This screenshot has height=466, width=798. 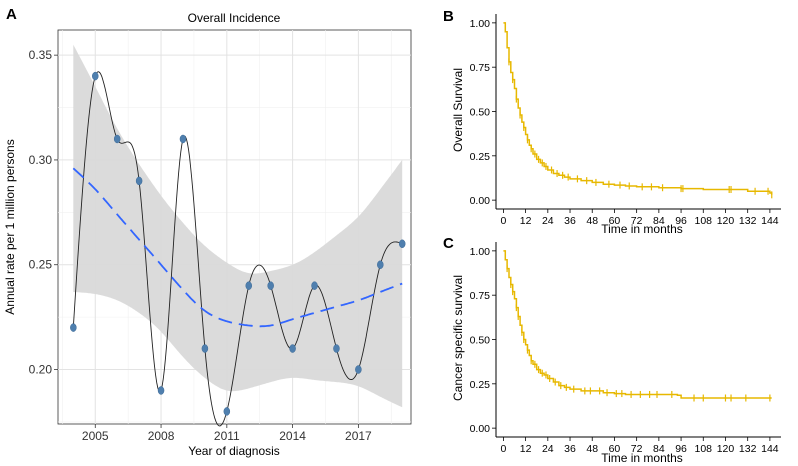 What do you see at coordinates (448, 243) in the screenshot?
I see `panel-label-c: C` at bounding box center [448, 243].